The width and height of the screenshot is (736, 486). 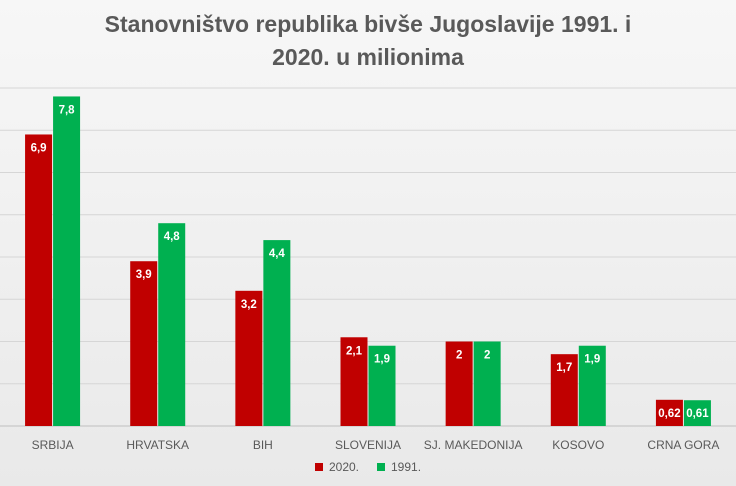 I want to click on data-label: 0,62, so click(x=669, y=414).